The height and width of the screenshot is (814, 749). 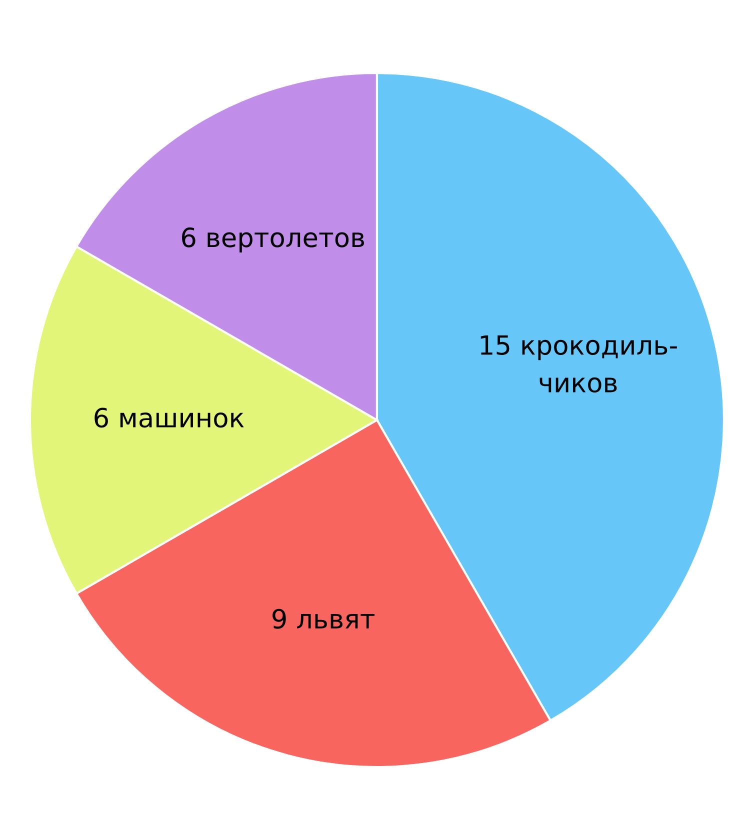 What do you see at coordinates (323, 618) in the screenshot?
I see `slice-label: 9 львят` at bounding box center [323, 618].